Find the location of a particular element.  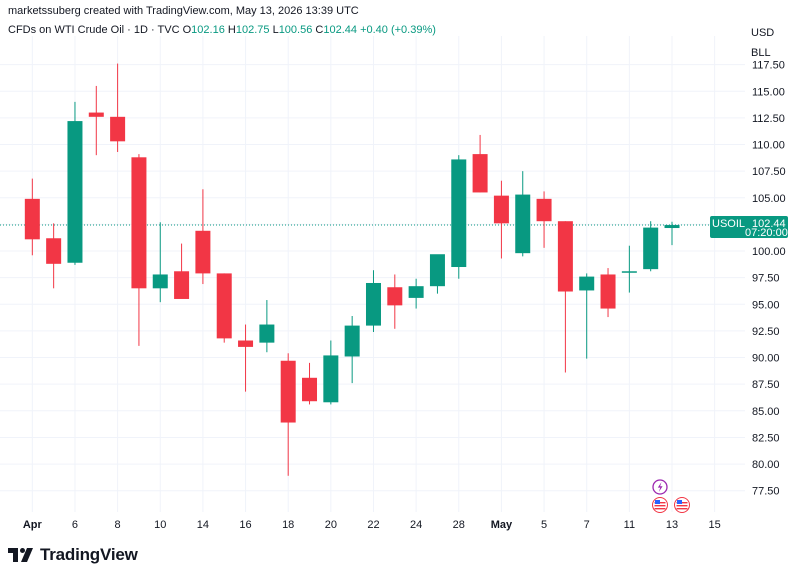

price-tick-label: 105.00 is located at coordinates (769, 199).